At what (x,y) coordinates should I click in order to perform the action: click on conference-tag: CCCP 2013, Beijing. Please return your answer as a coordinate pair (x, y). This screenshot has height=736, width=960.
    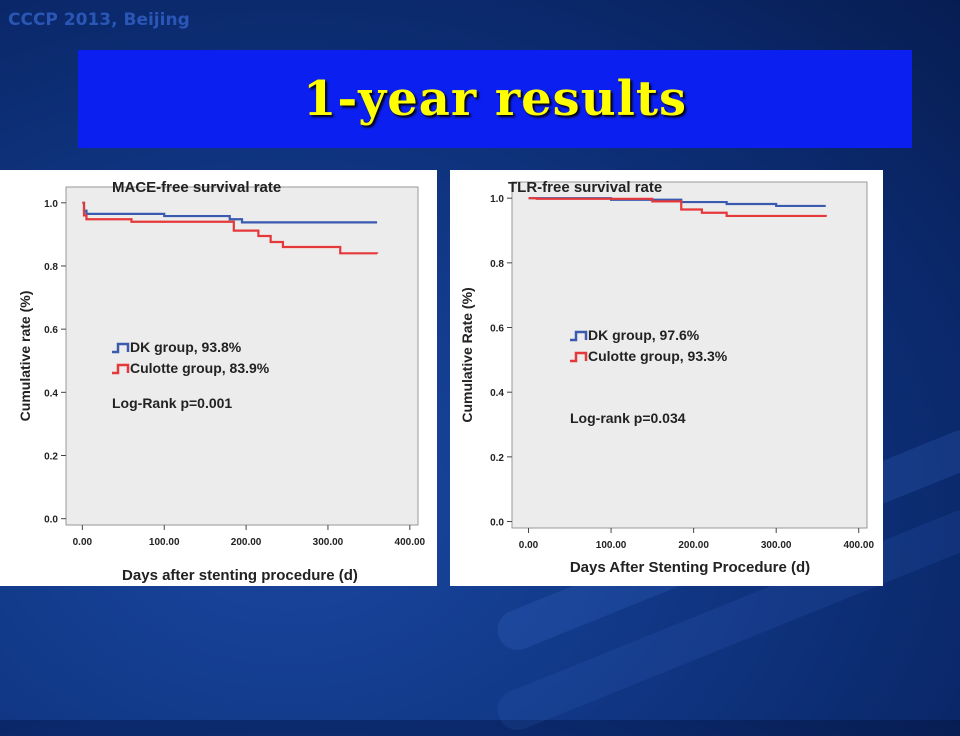
    Looking at the image, I should click on (99, 20).